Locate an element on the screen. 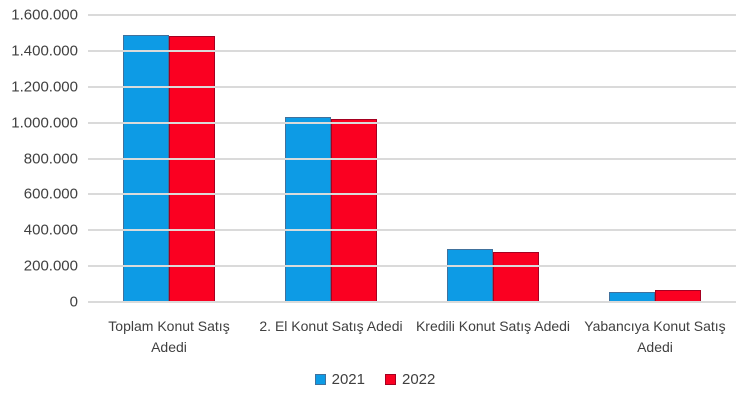 This screenshot has width=750, height=400. y-tick-label: 0 is located at coordinates (73, 302).